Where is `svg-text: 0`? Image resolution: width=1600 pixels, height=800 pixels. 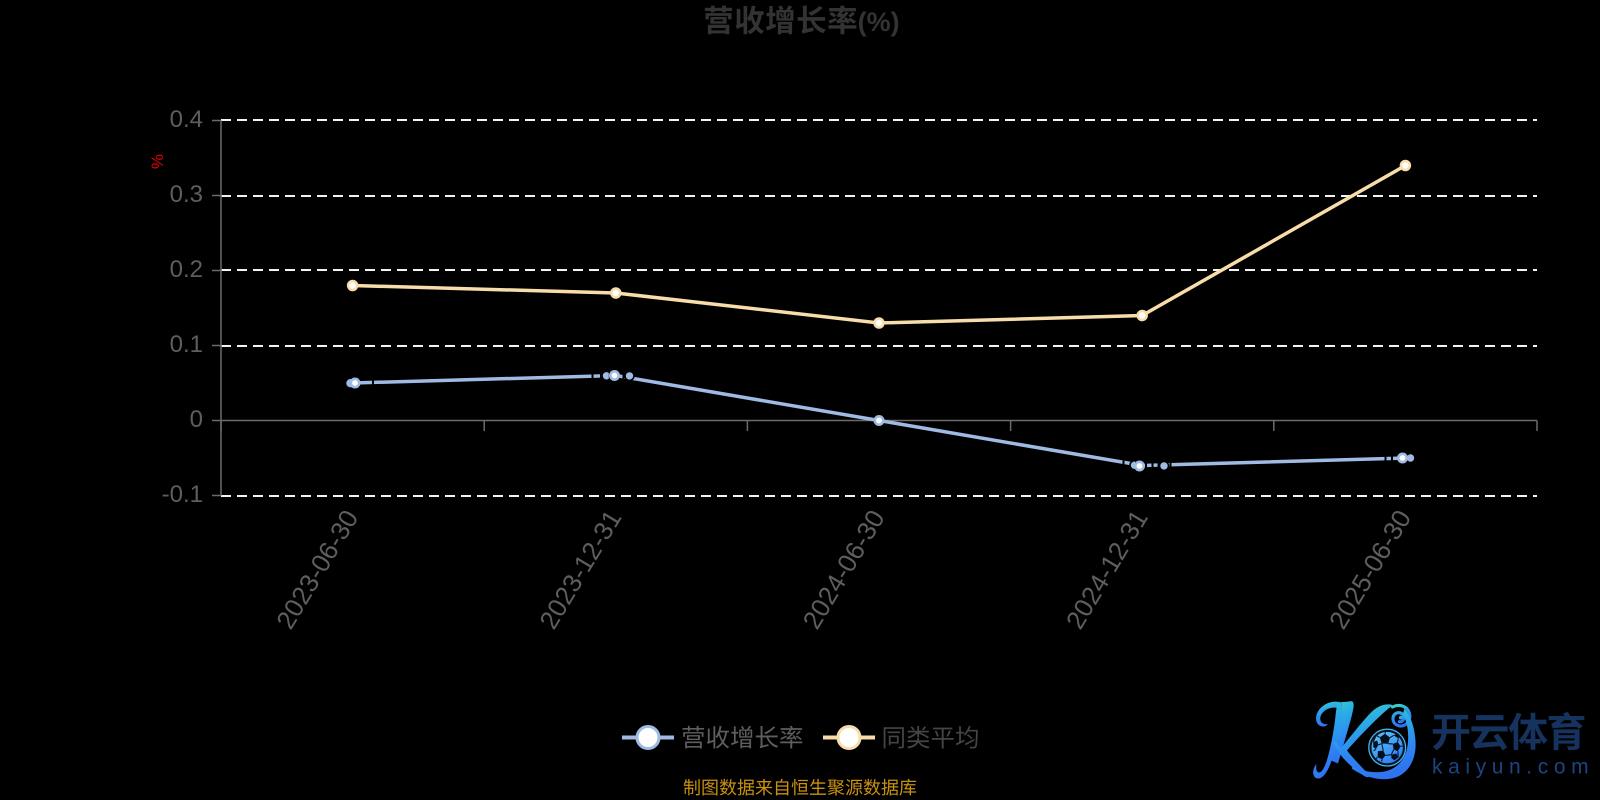 svg-text: 0 is located at coordinates (196, 419).